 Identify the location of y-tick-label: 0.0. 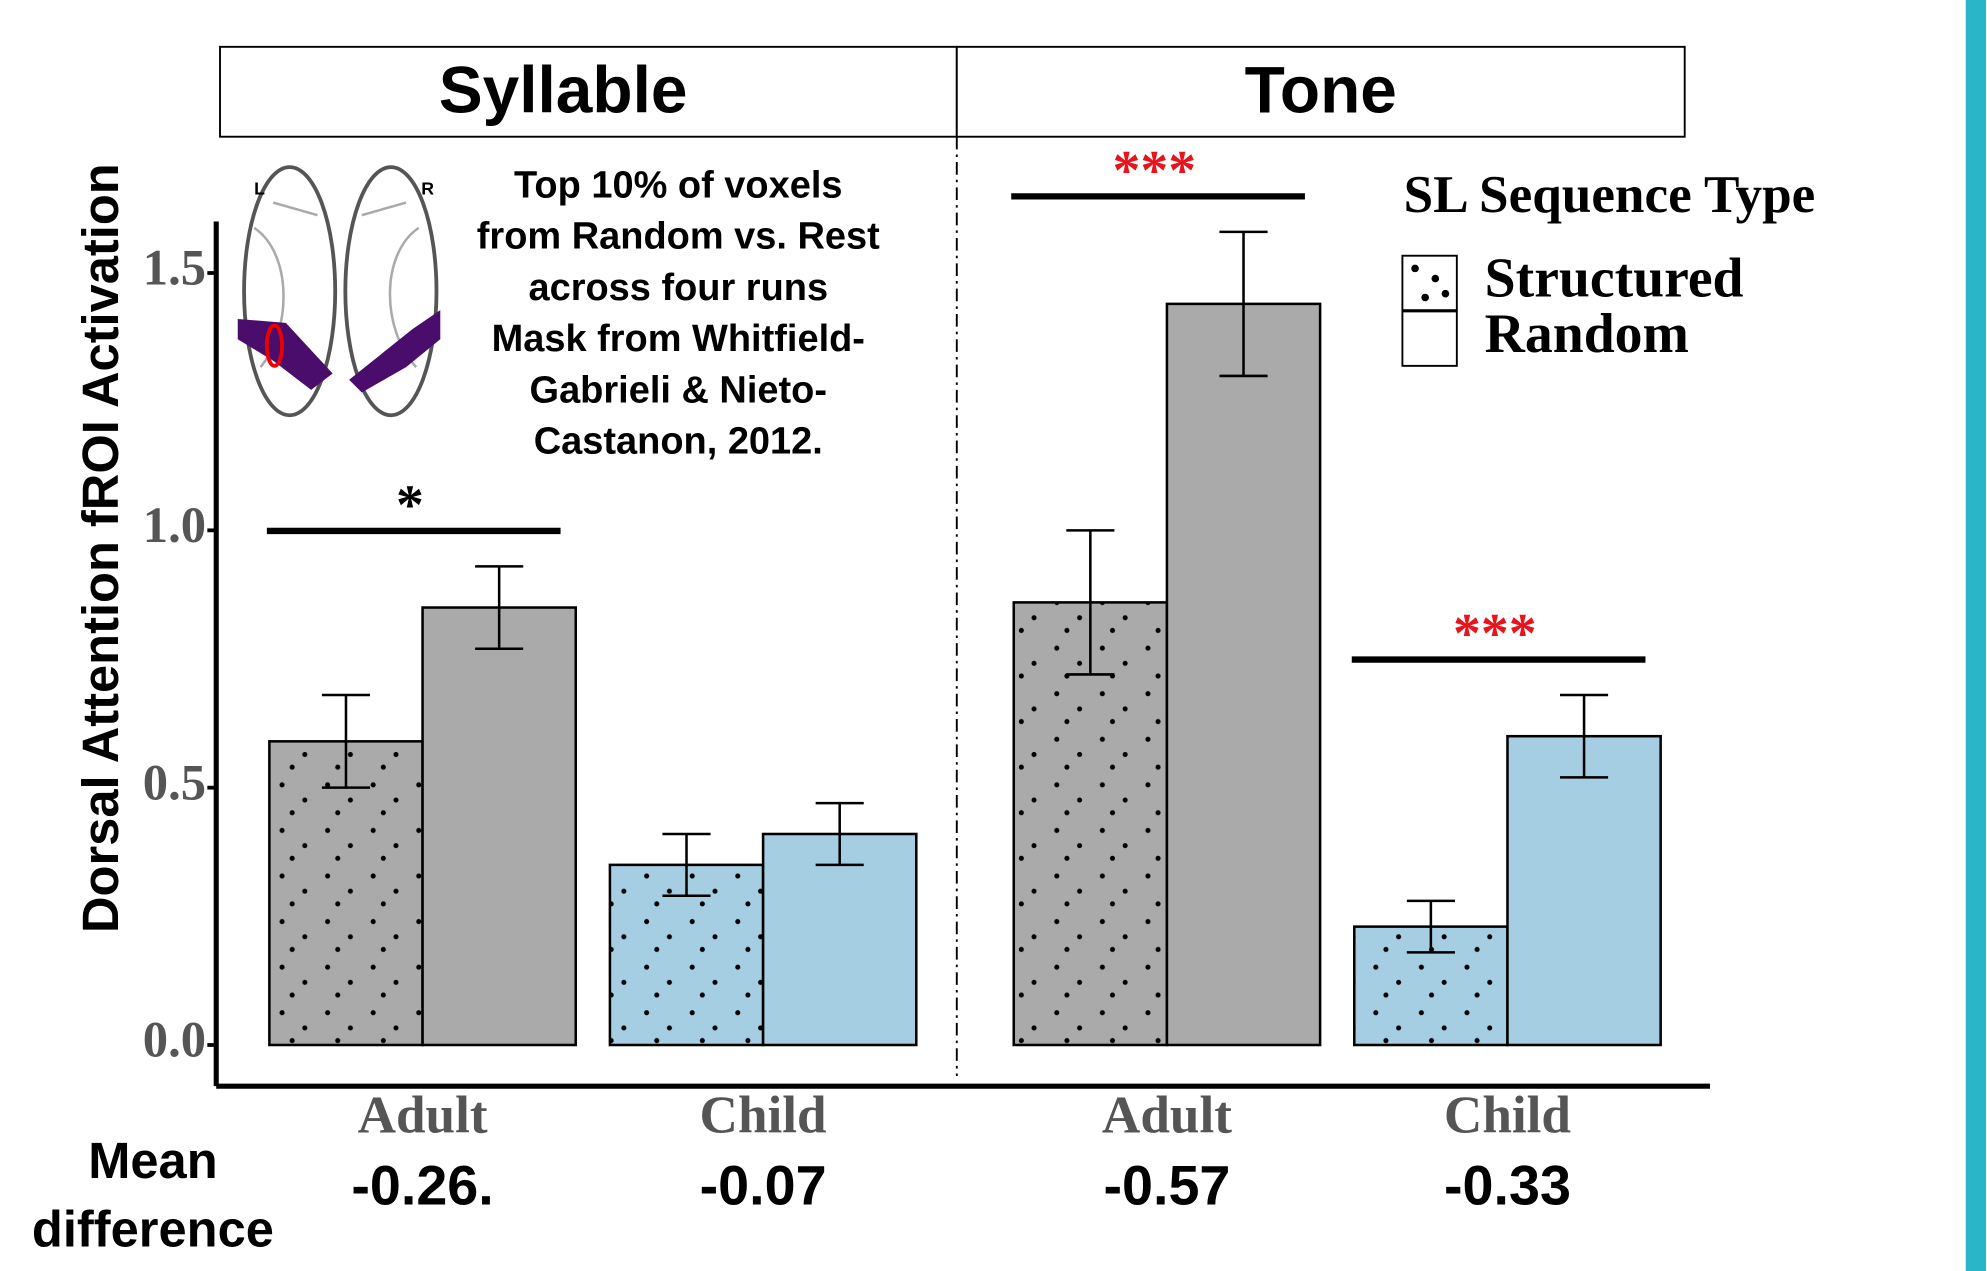
(174, 1040).